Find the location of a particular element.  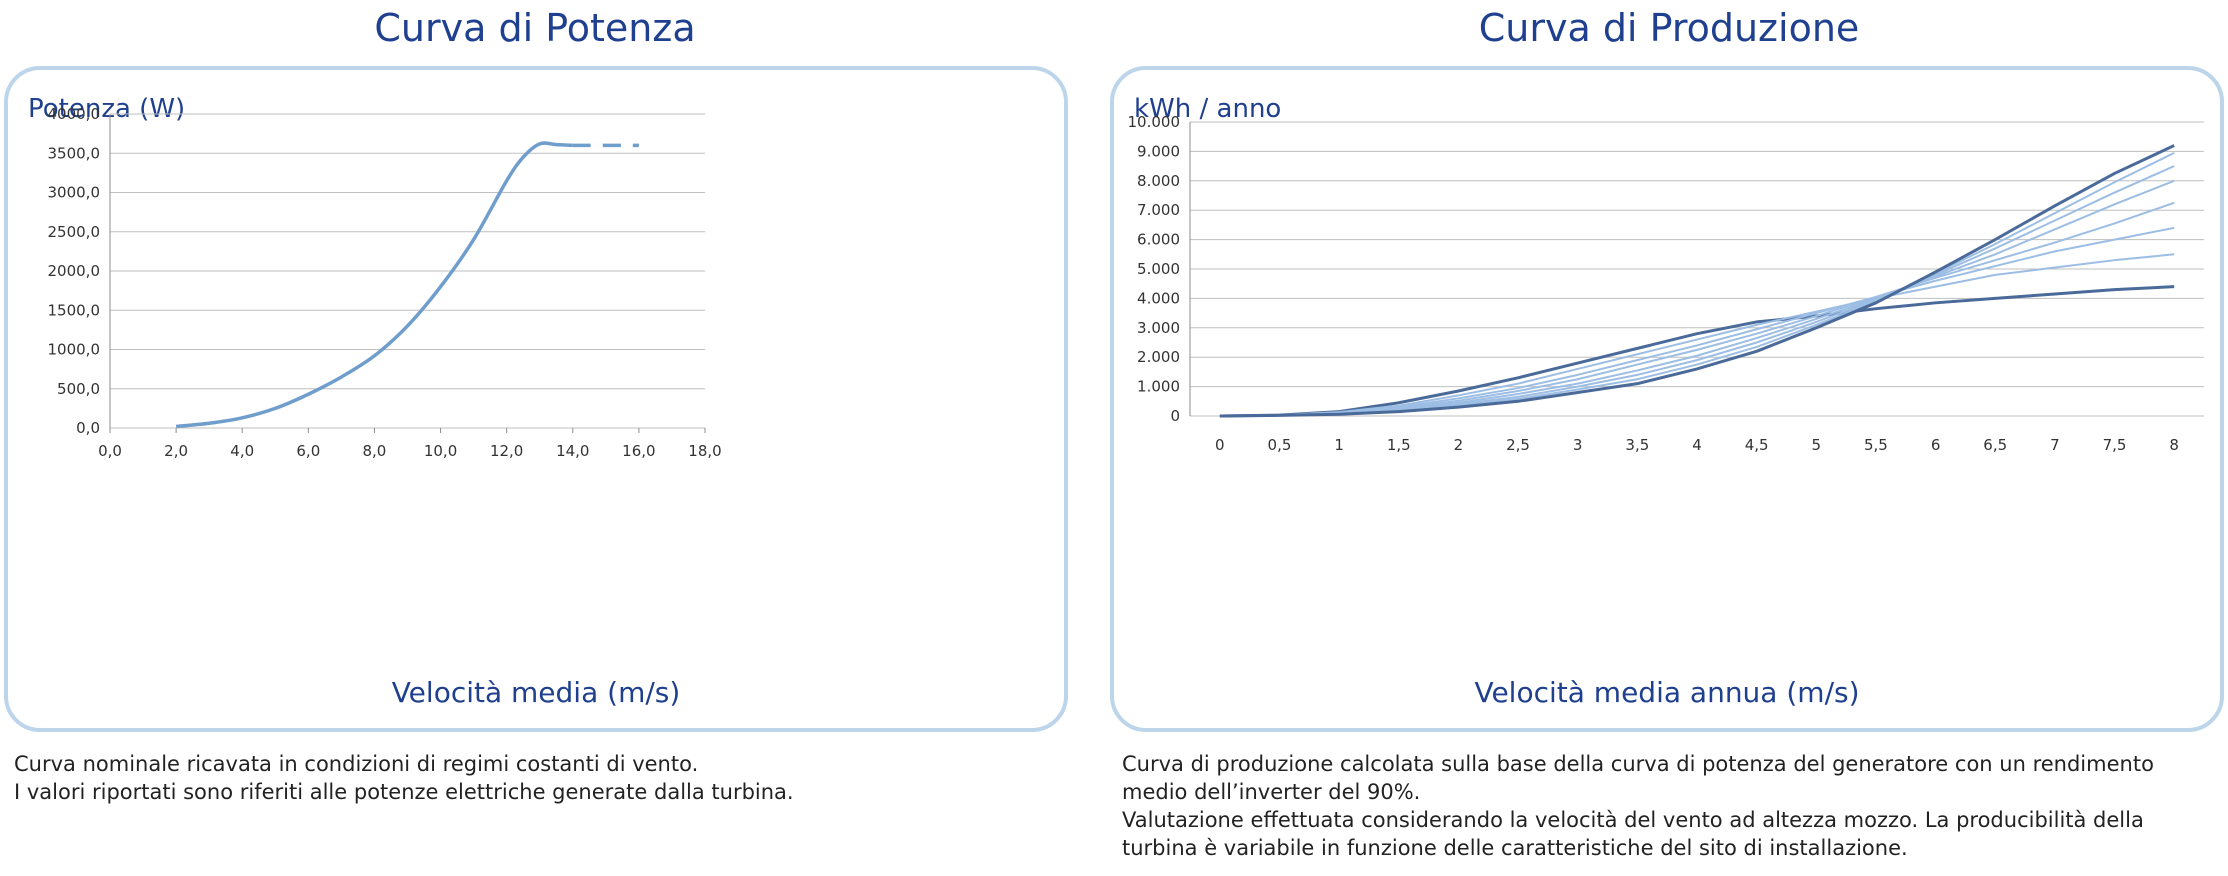

power-curve-title: Curva di Potenza is located at coordinates (535, 28).